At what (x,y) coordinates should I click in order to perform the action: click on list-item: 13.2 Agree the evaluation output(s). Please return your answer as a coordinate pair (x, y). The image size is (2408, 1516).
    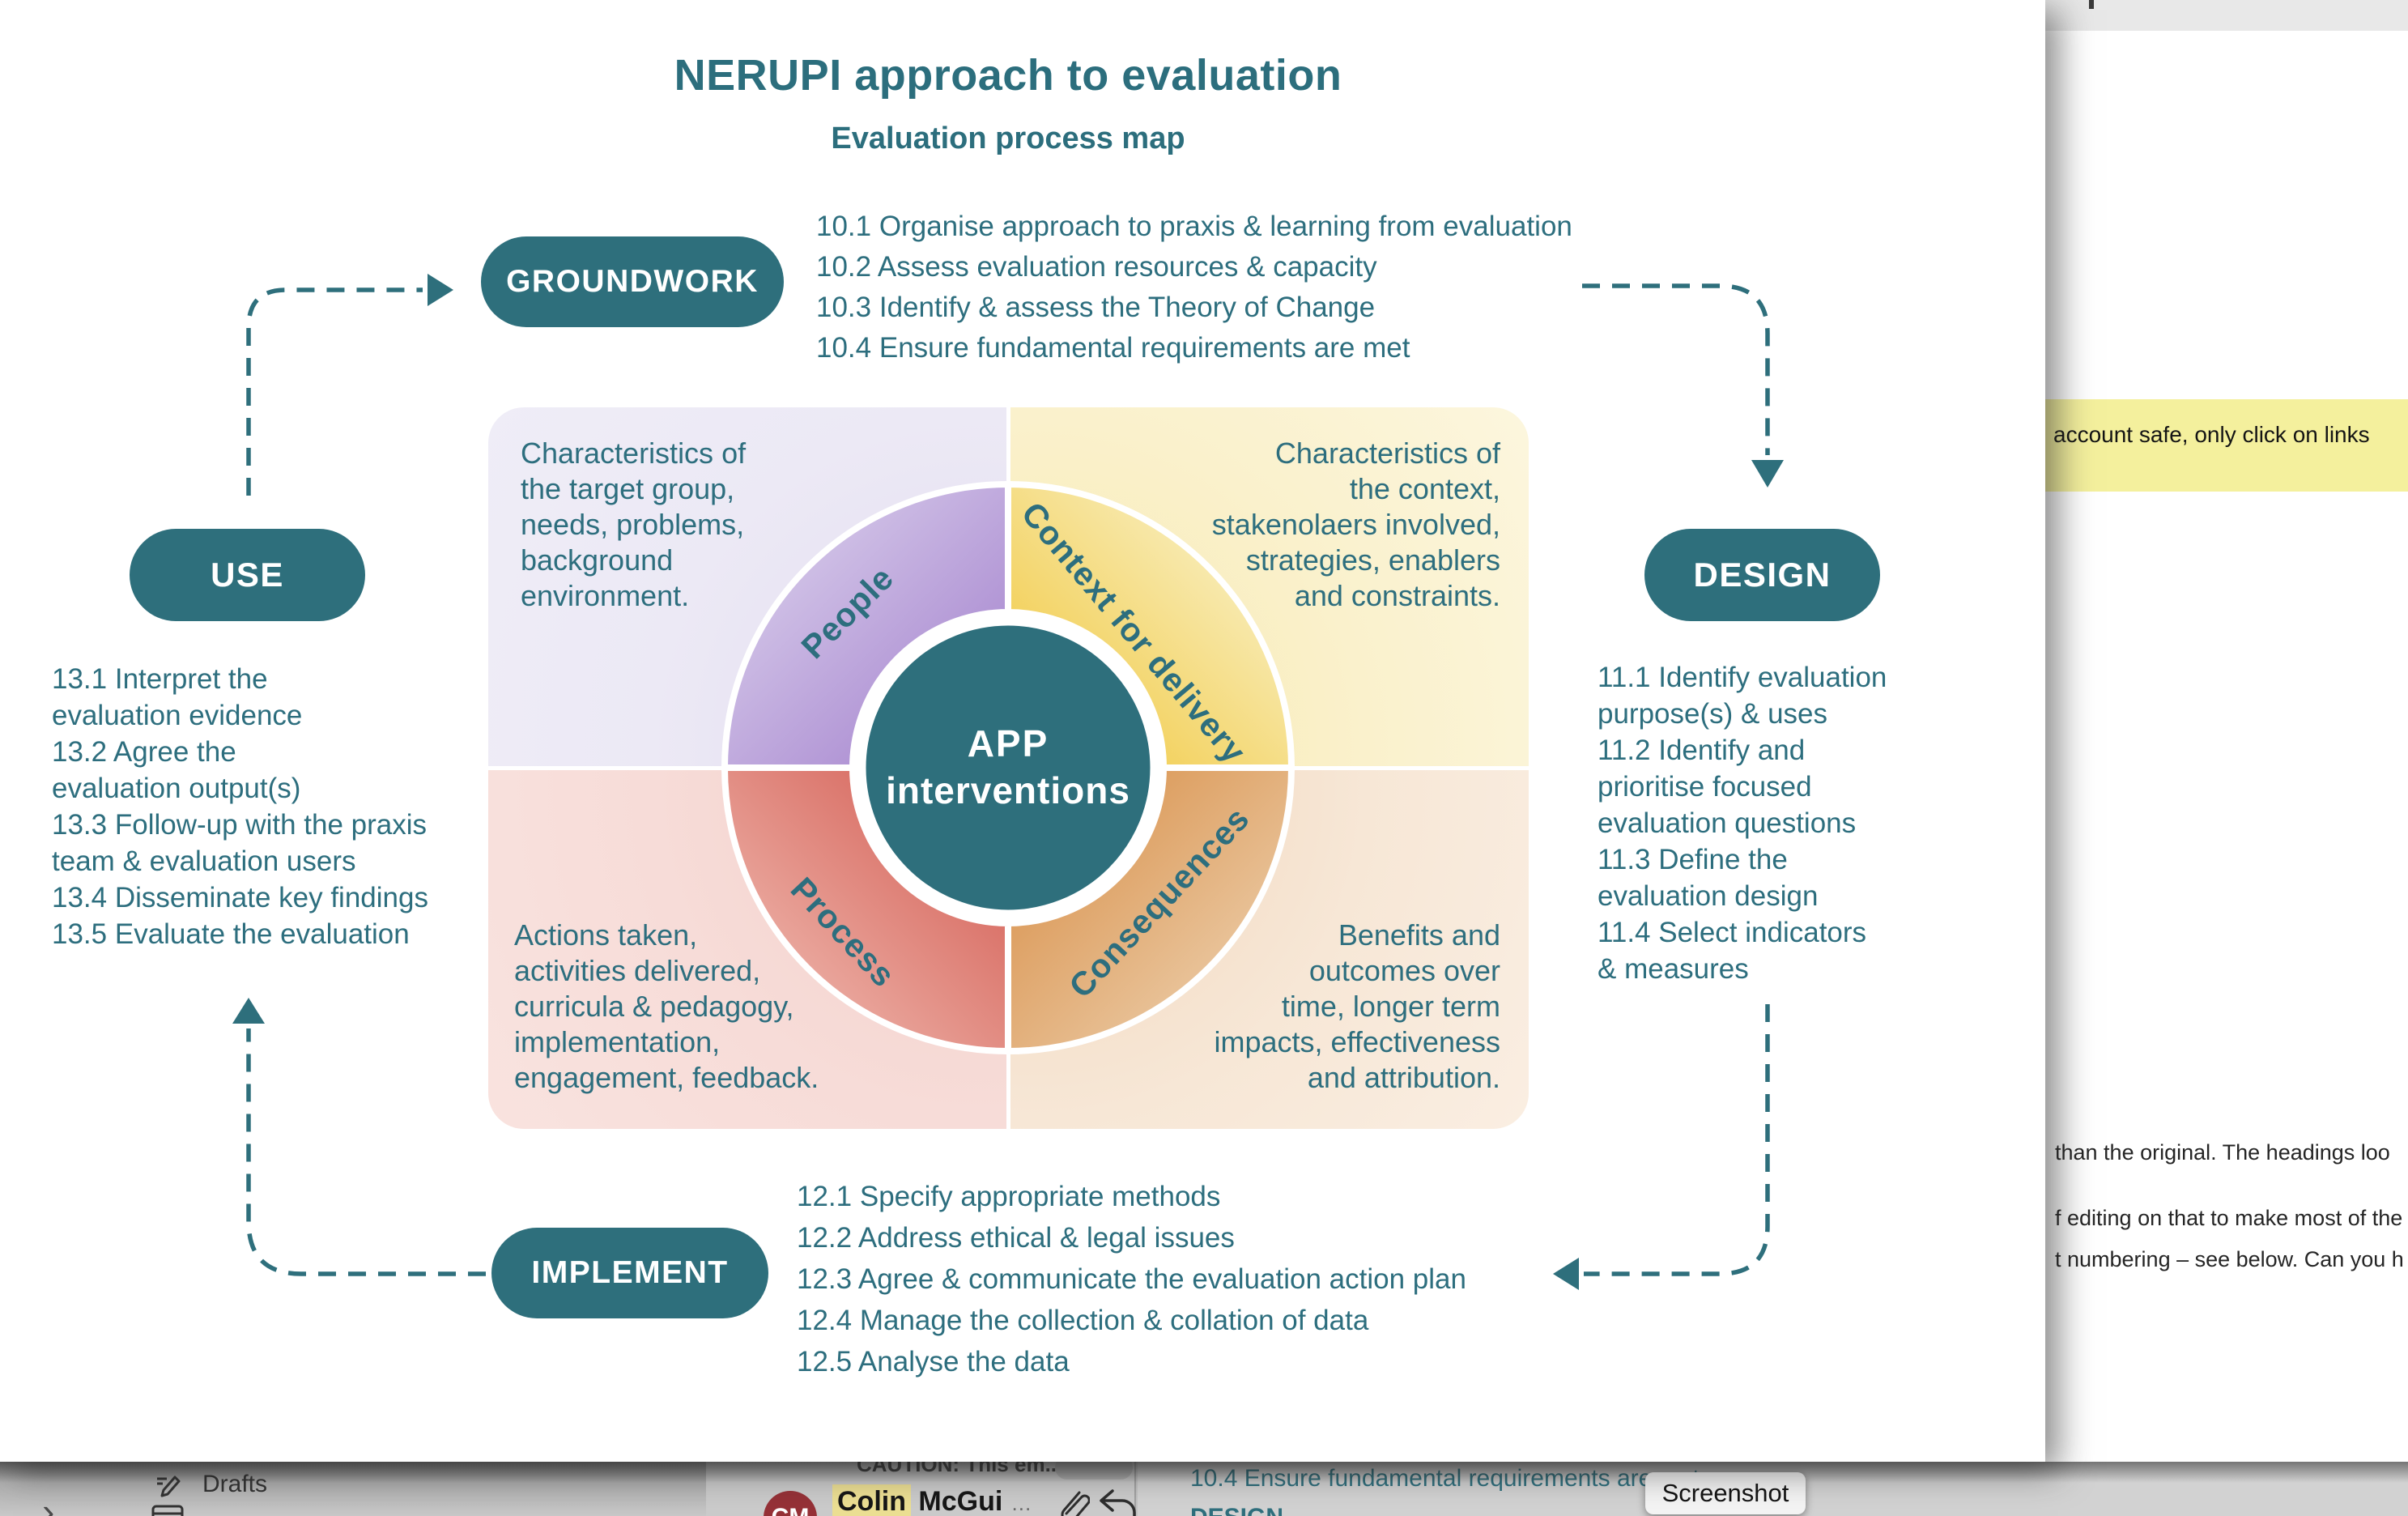
    Looking at the image, I should click on (176, 770).